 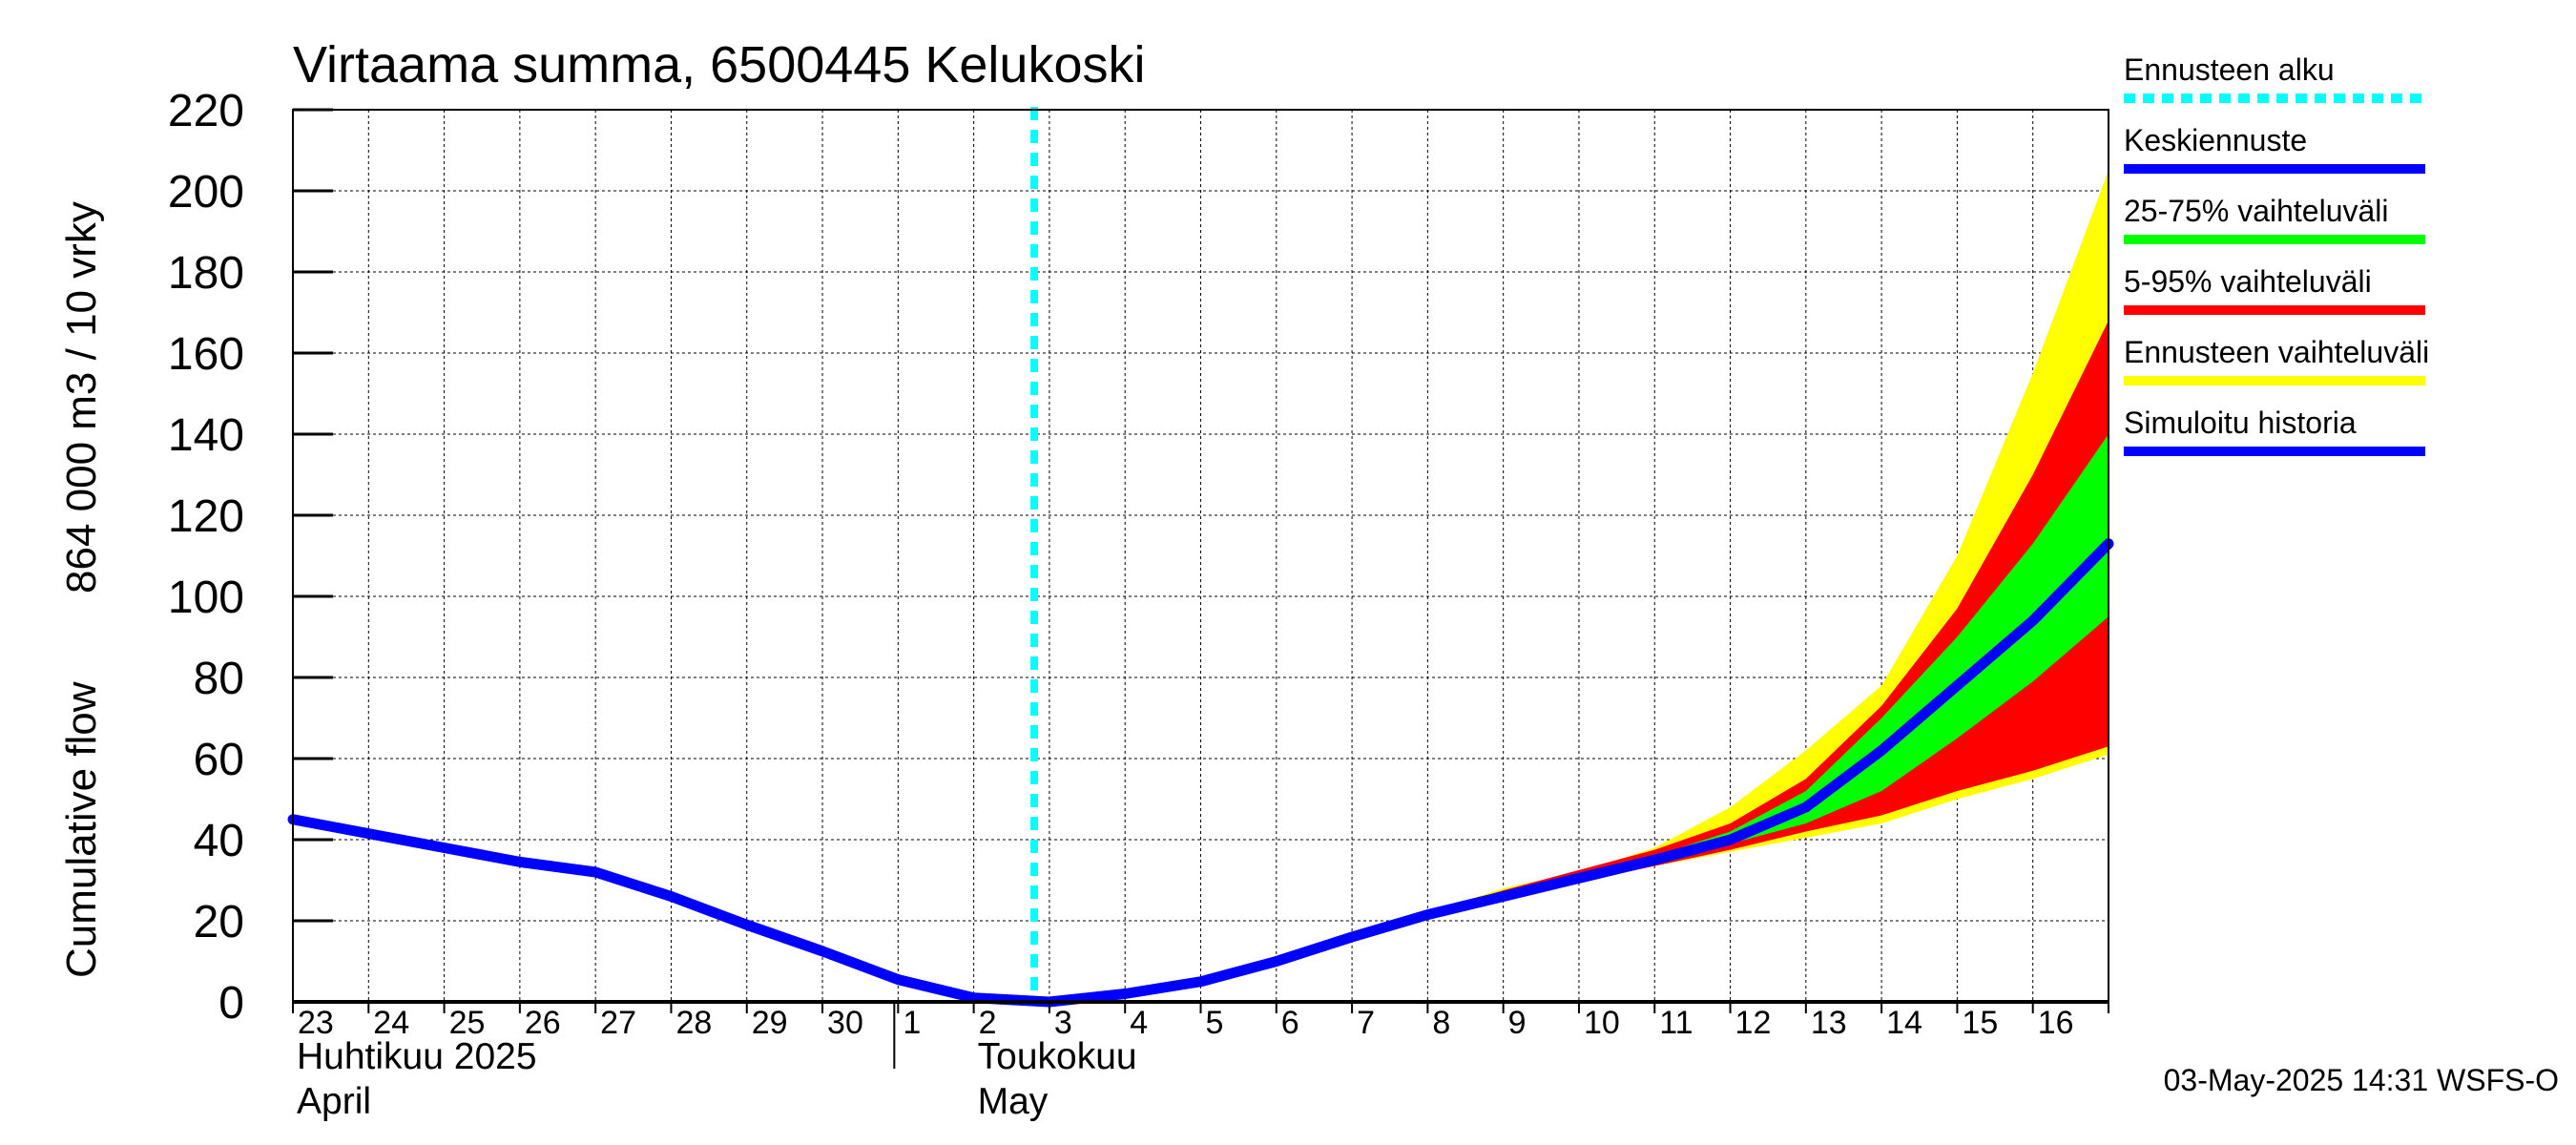 I want to click on y-tick-label: 20, so click(x=219, y=922).